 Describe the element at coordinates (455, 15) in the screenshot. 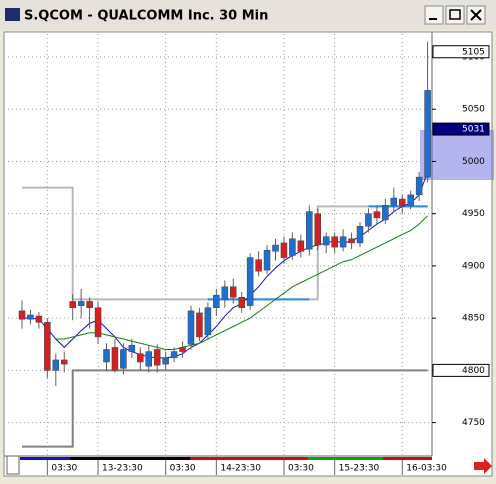

I see `maximize-button` at that location.